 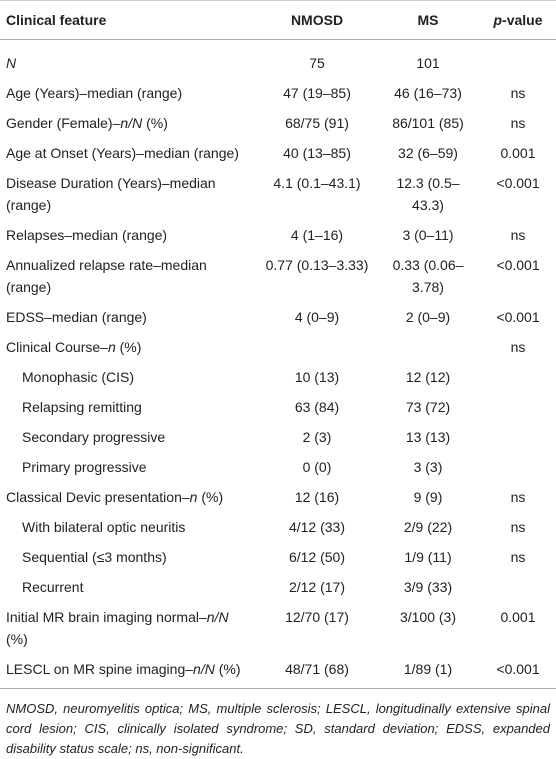 What do you see at coordinates (278, 377) in the screenshot?
I see `table-row: Monophasic (CIS) 10 (13) 12 (12)` at bounding box center [278, 377].